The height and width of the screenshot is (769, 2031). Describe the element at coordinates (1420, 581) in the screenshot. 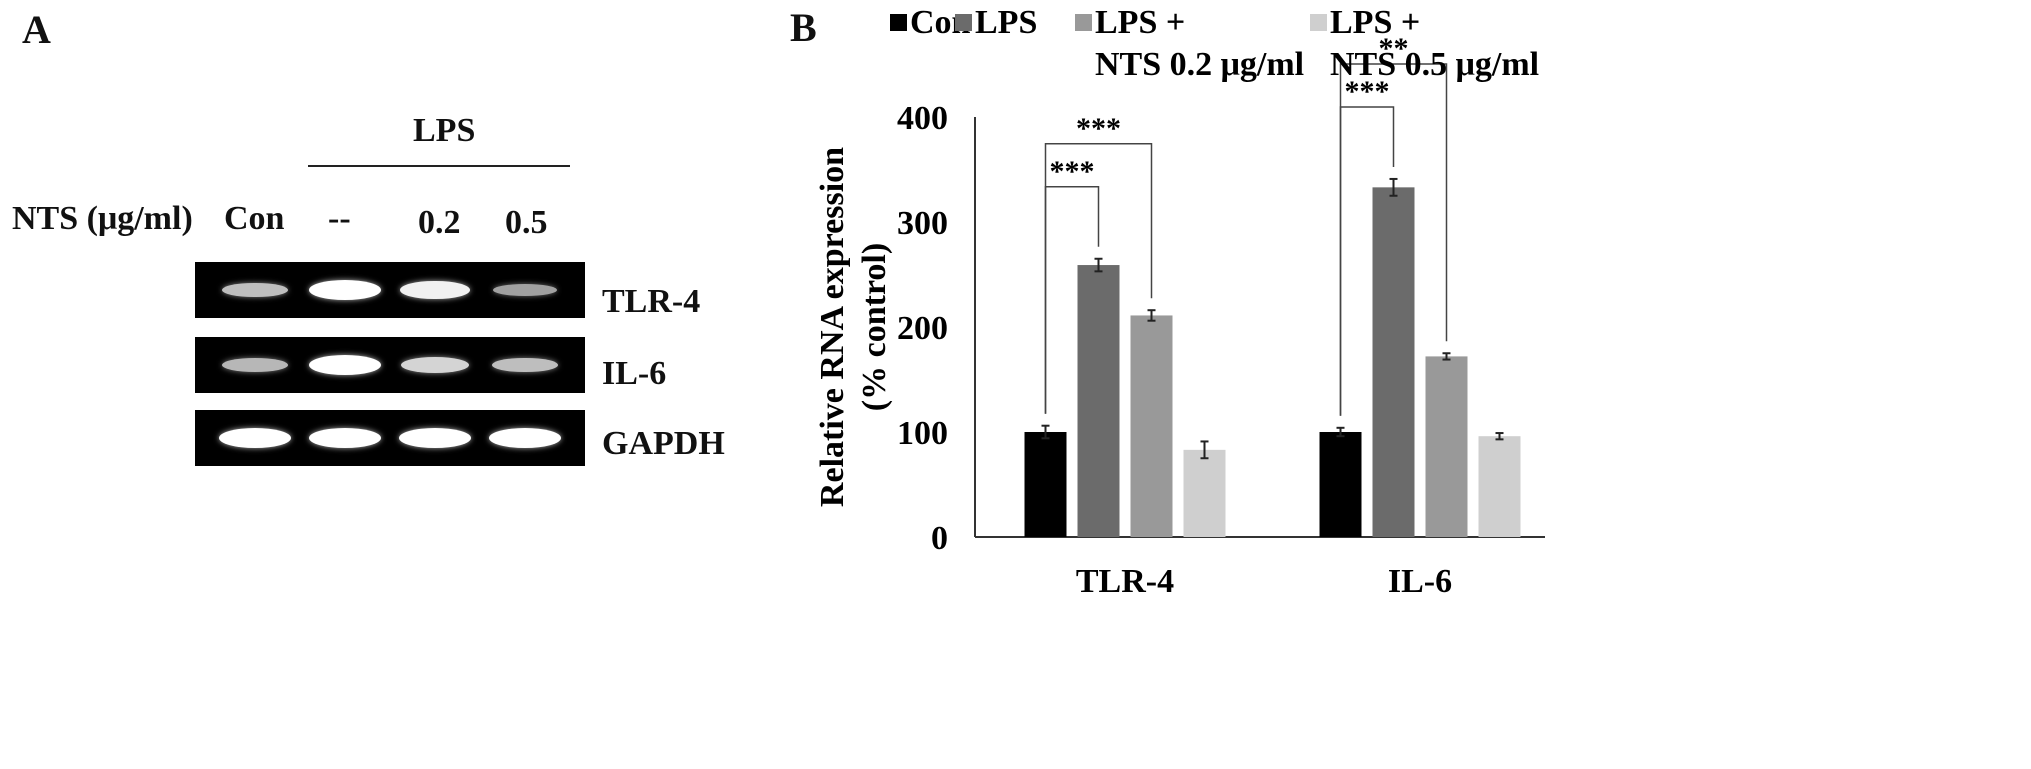

I see `x-tick-label: IL-6` at that location.